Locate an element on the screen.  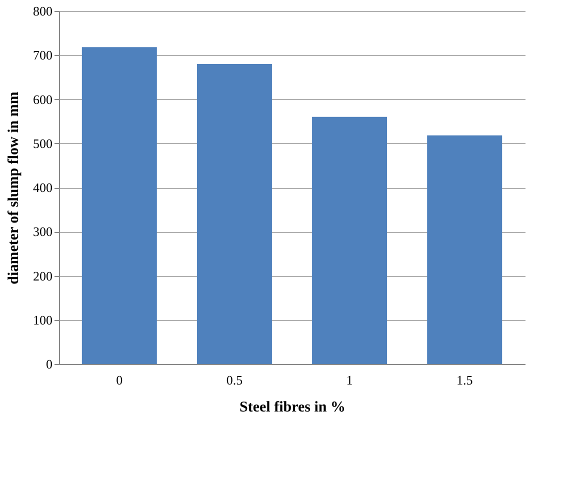
y-tick-label: 500 is located at coordinates (42, 143).